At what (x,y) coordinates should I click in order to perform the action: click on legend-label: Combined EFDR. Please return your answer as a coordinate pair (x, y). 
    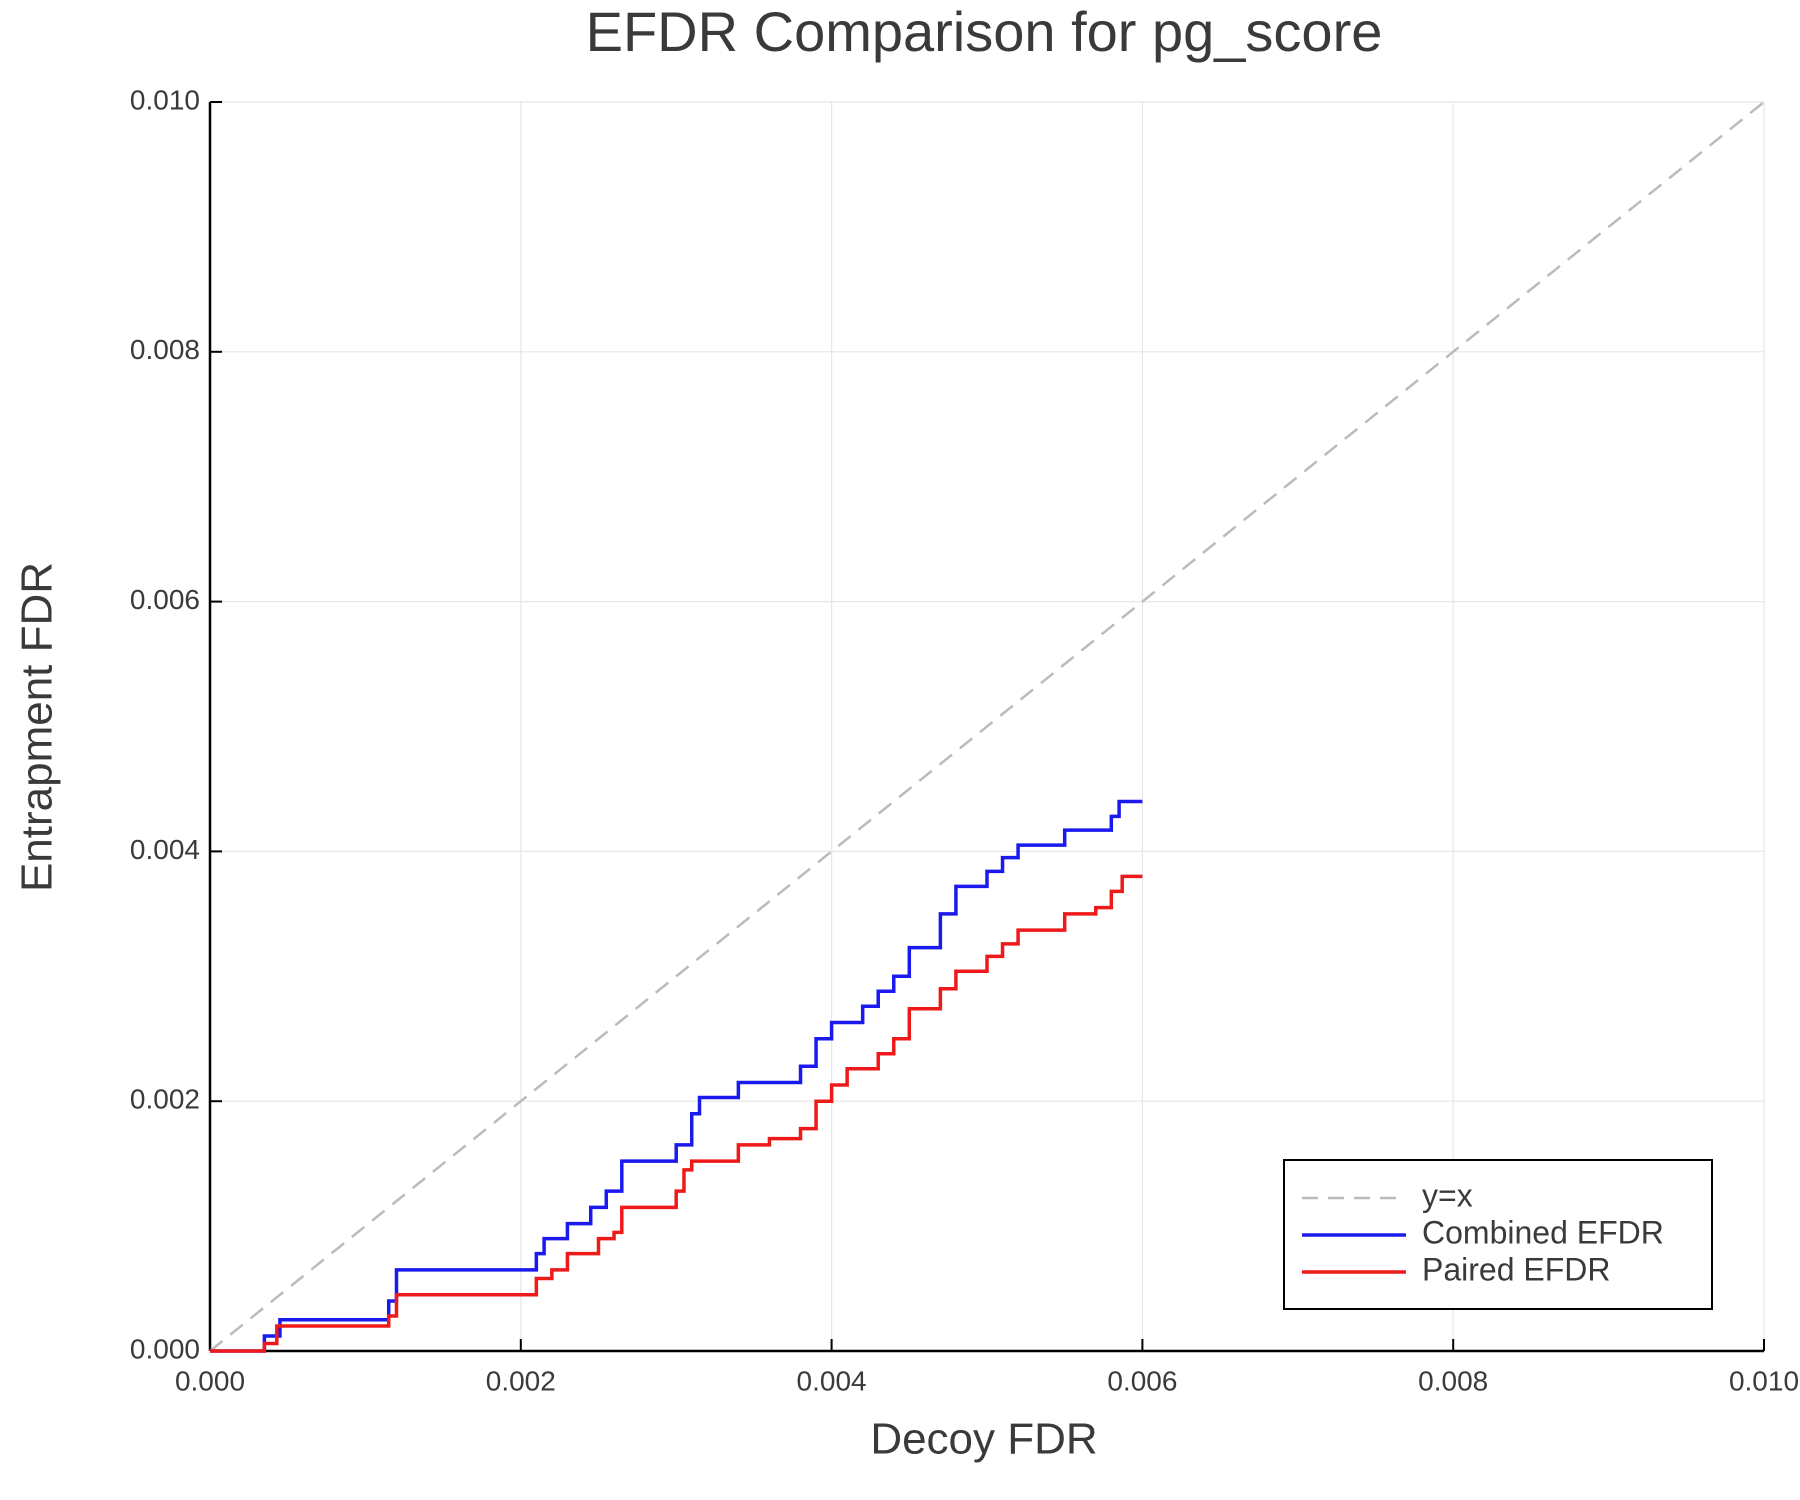
    Looking at the image, I should click on (1543, 1232).